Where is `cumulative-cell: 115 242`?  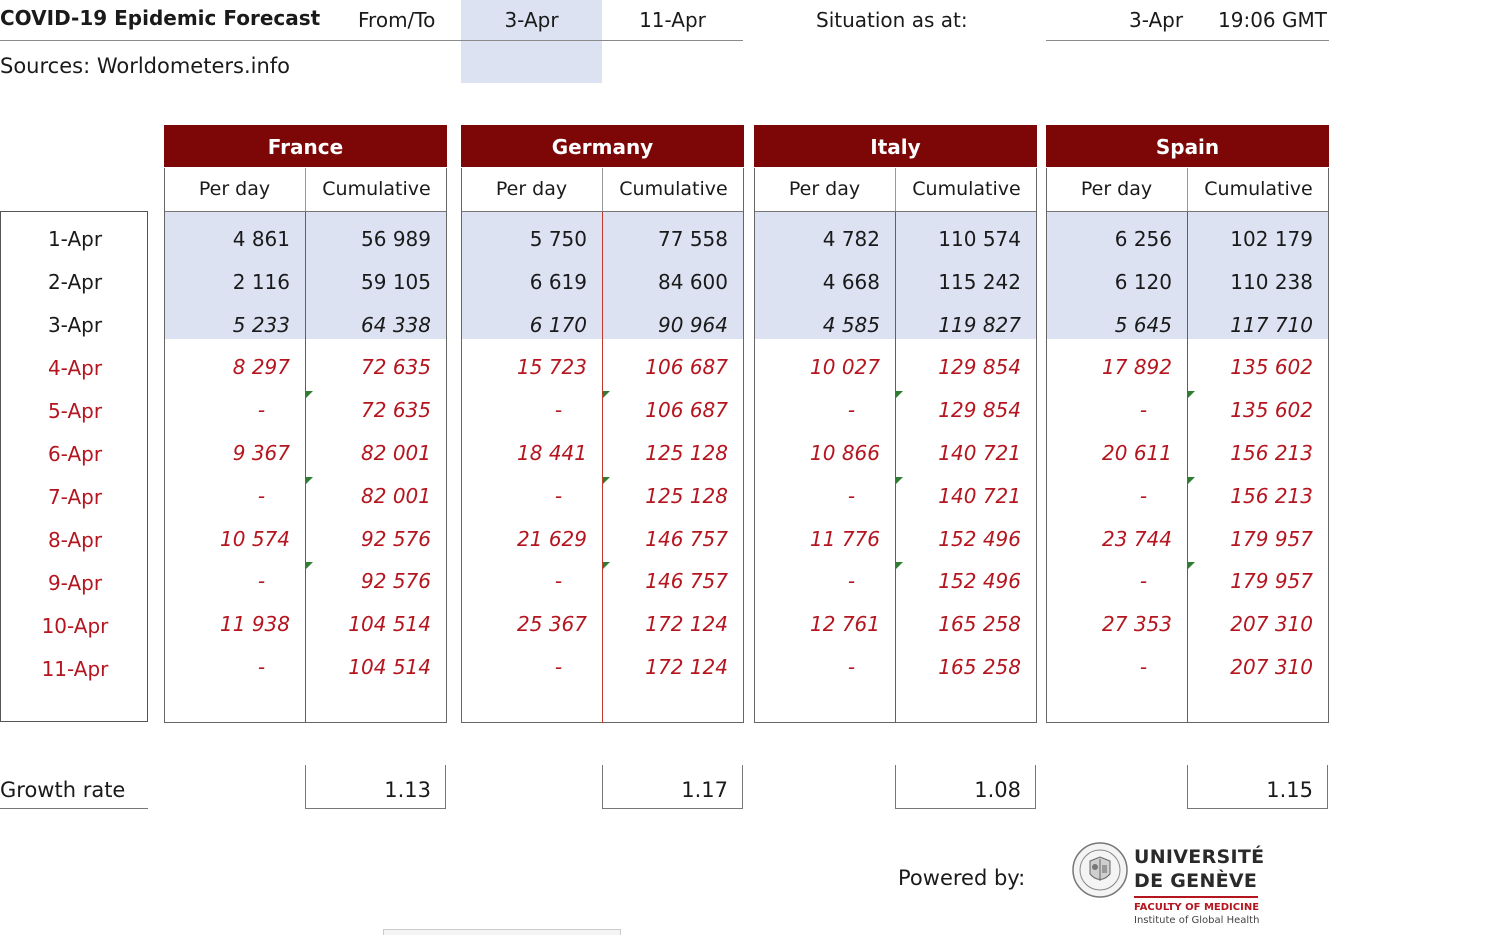 cumulative-cell: 115 242 is located at coordinates (979, 281).